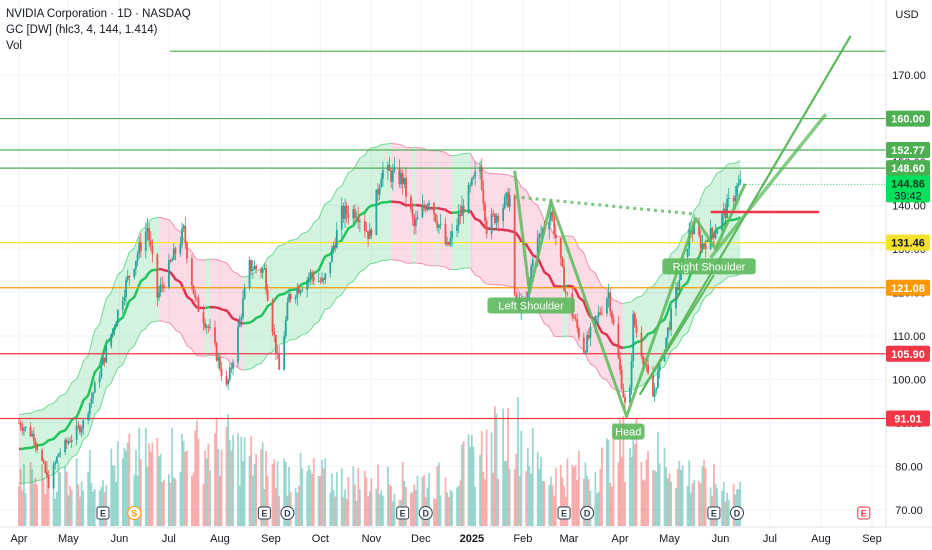 The width and height of the screenshot is (932, 550). I want to click on current-price-bg, so click(908, 189).